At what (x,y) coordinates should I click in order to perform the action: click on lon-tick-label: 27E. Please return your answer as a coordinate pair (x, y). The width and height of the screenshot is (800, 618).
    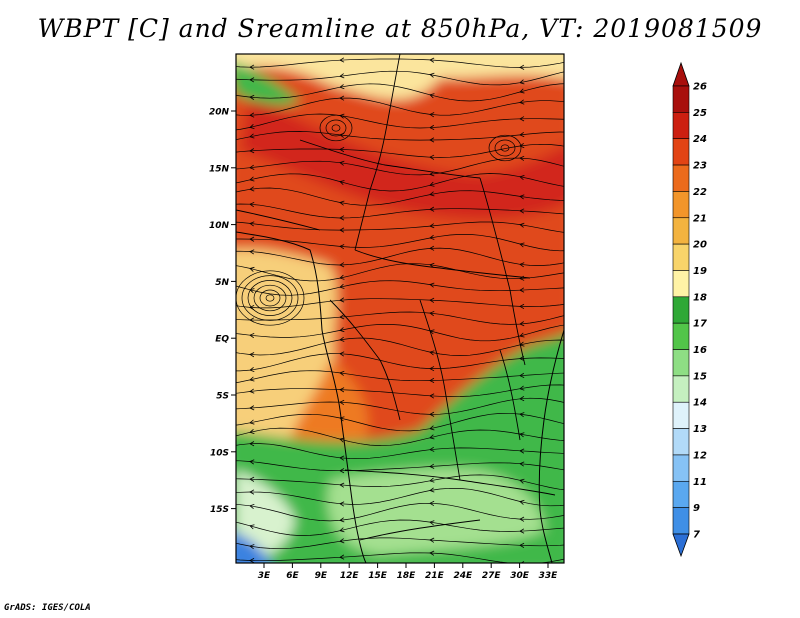
    Looking at the image, I should click on (492, 576).